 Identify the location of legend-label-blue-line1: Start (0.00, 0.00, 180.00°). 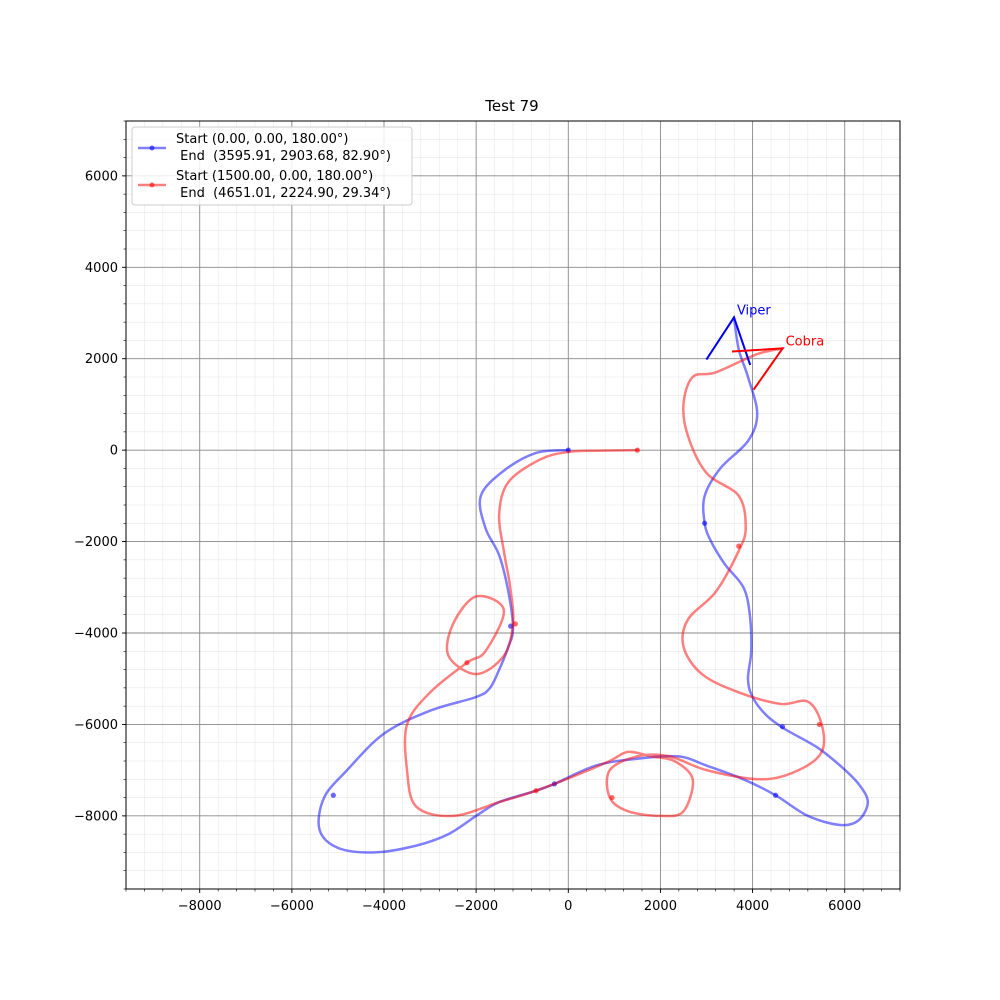
(262, 139).